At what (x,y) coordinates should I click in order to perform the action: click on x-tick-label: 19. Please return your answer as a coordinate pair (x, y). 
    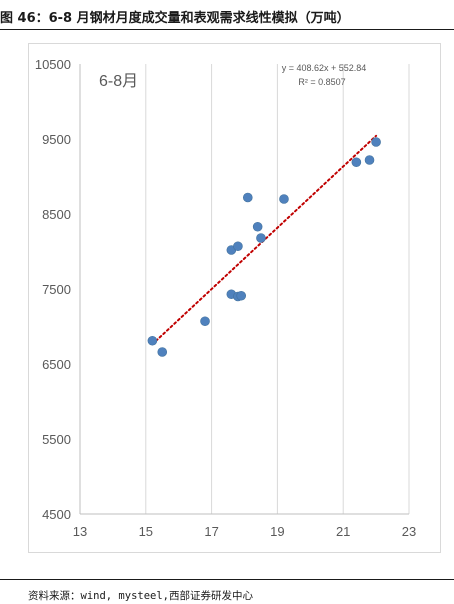
    Looking at the image, I should click on (277, 531).